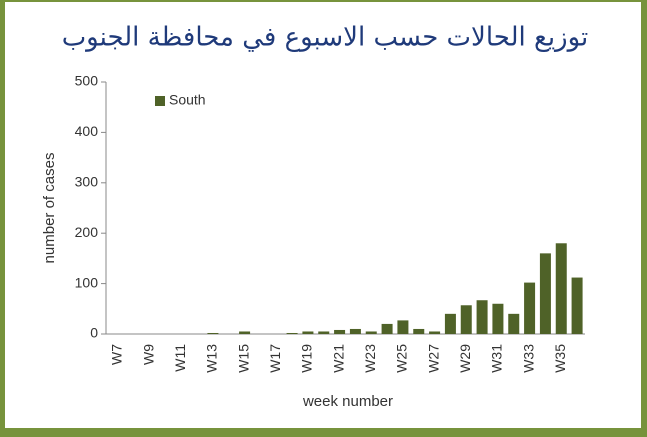 Image resolution: width=647 pixels, height=437 pixels. I want to click on frame-bottom, so click(323, 432).